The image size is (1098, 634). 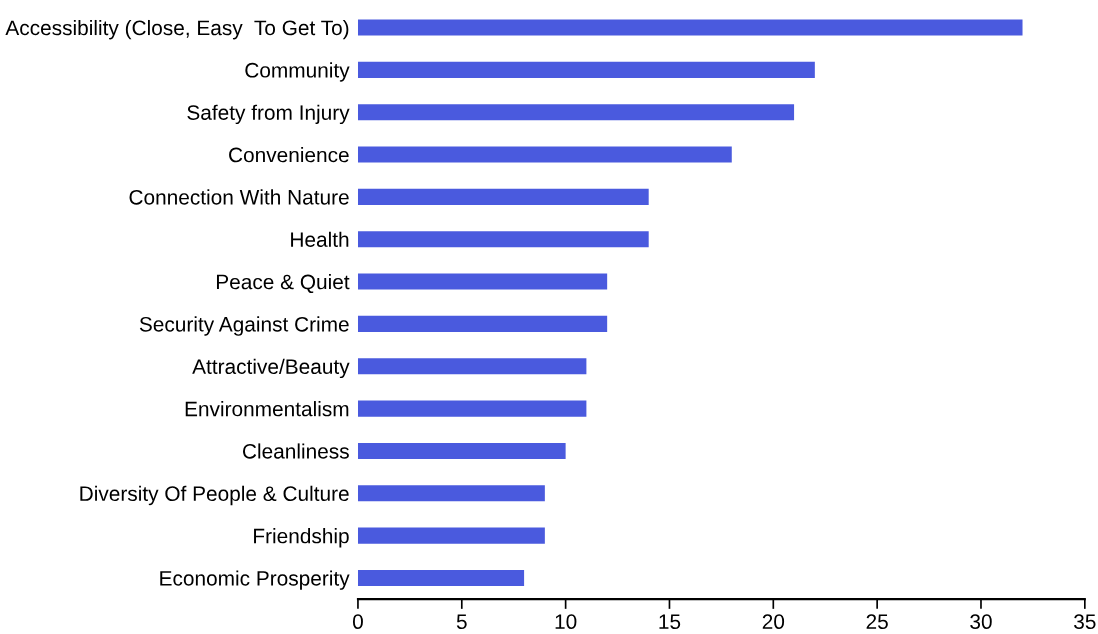 I want to click on x-tick-label: 30, so click(x=981, y=622).